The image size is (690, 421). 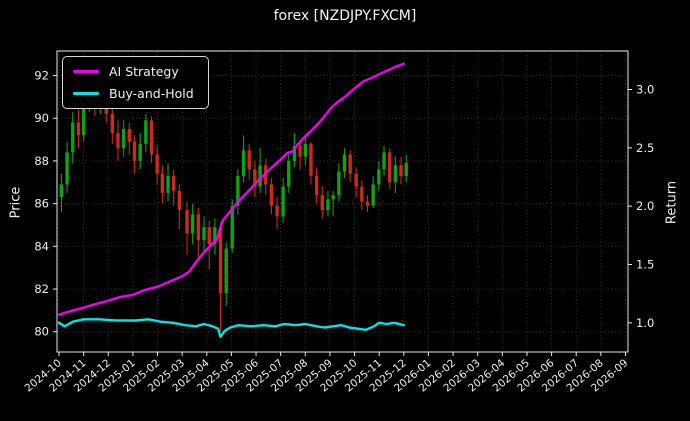 What do you see at coordinates (41, 118) in the screenshot?
I see `svg-text: 90` at bounding box center [41, 118].